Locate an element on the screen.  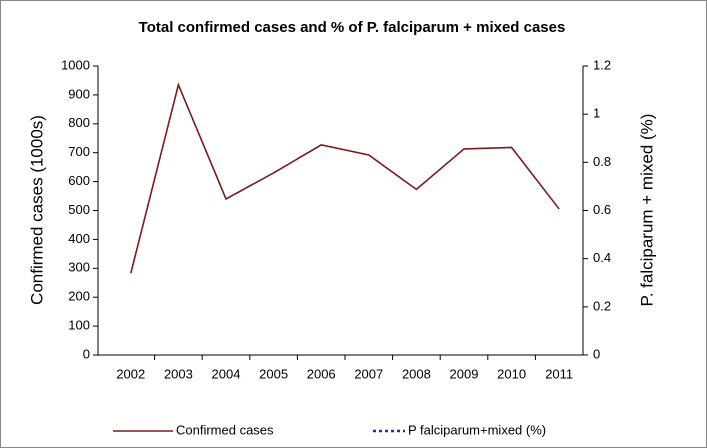
y2-tick-label: 1.2 is located at coordinates (602, 64).